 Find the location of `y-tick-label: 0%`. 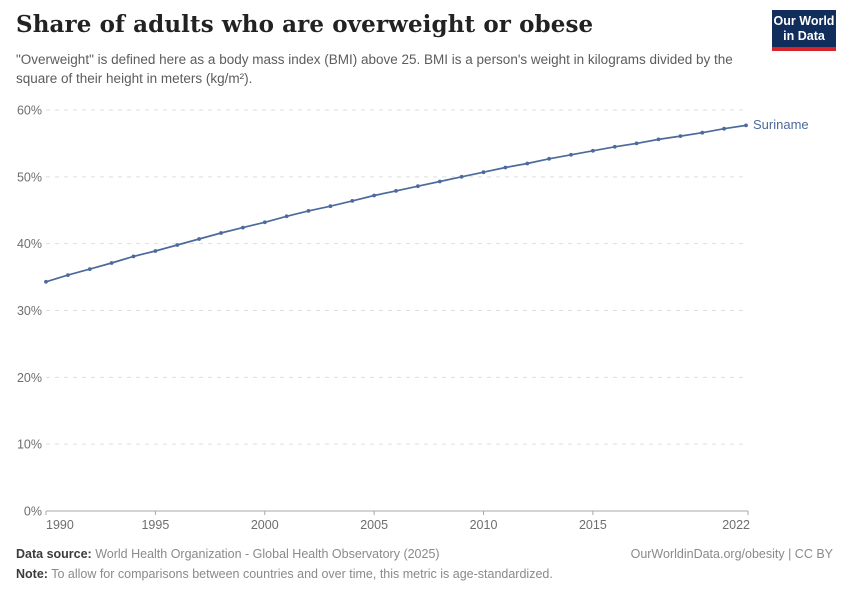

y-tick-label: 0% is located at coordinates (33, 512).